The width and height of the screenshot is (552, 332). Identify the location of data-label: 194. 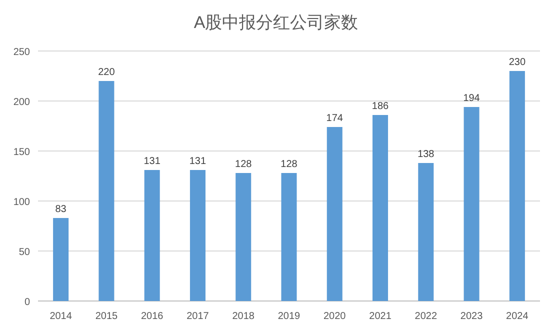
(471, 98).